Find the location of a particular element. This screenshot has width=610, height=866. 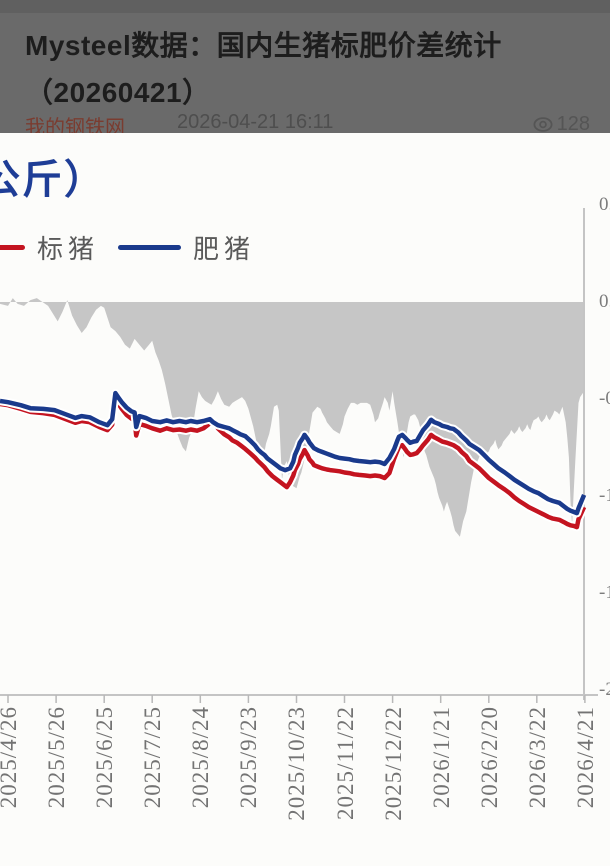

views-eye-icon is located at coordinates (543, 124).